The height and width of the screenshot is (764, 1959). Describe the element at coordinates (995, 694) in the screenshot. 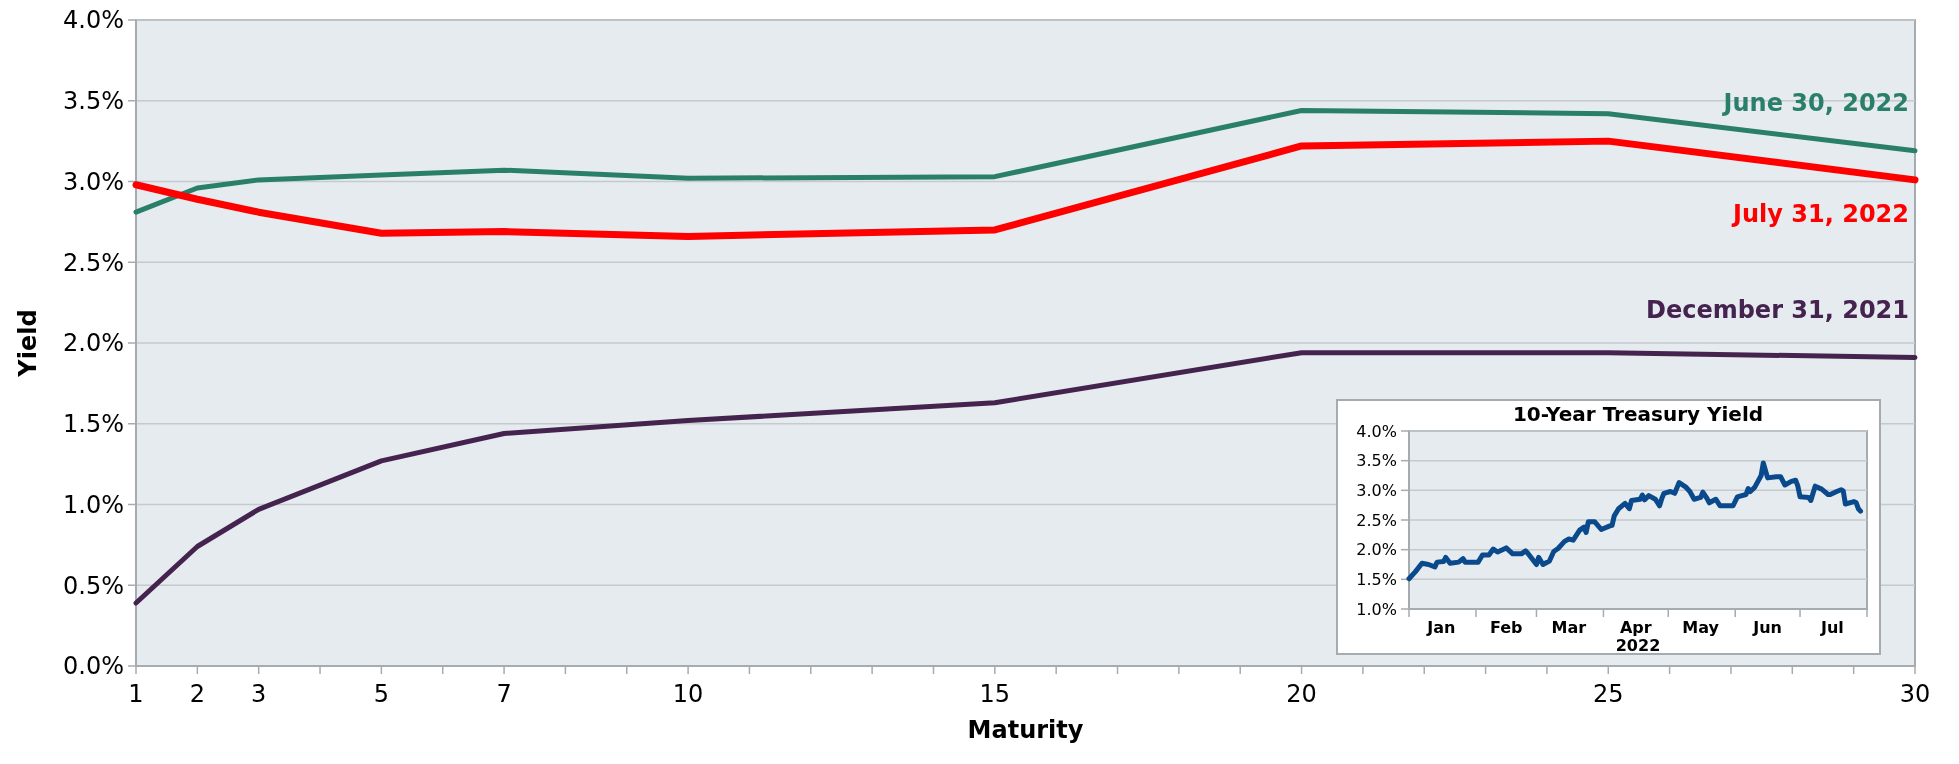

I see `x-tick-label: 15` at that location.